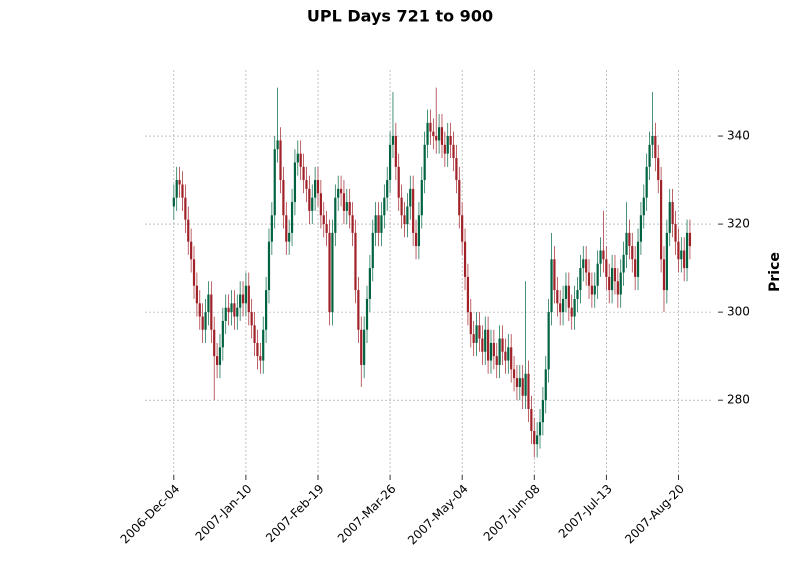 The image size is (800, 575). I want to click on x-tick-label: 2007-Jun-08, so click(512, 513).